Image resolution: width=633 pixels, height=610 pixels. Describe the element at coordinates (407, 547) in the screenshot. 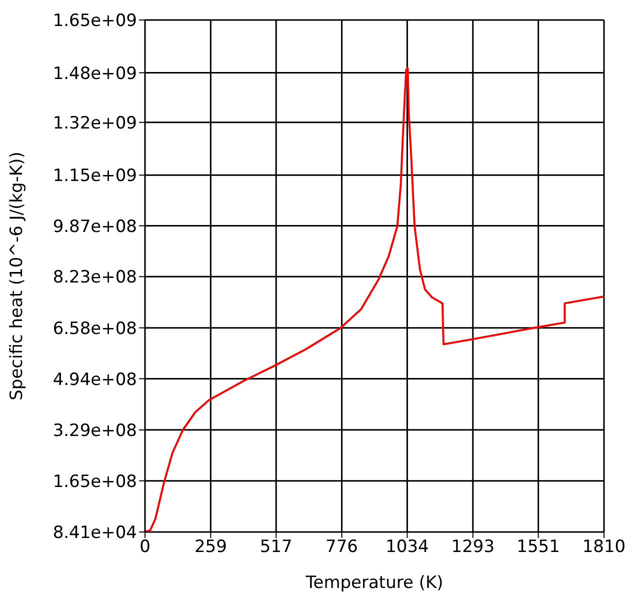

I see `x-tick-label: 1034` at that location.